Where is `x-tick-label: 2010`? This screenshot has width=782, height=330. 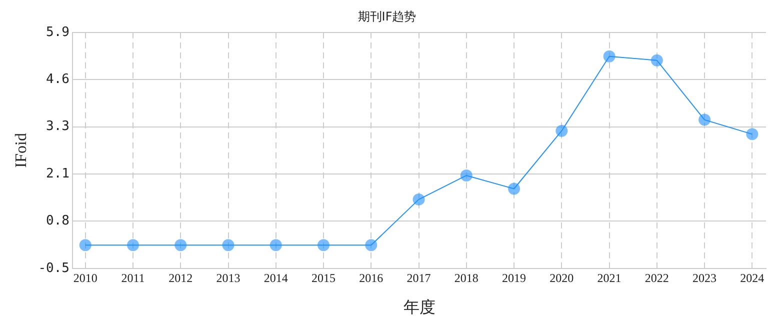 x-tick-label: 2010 is located at coordinates (85, 277).